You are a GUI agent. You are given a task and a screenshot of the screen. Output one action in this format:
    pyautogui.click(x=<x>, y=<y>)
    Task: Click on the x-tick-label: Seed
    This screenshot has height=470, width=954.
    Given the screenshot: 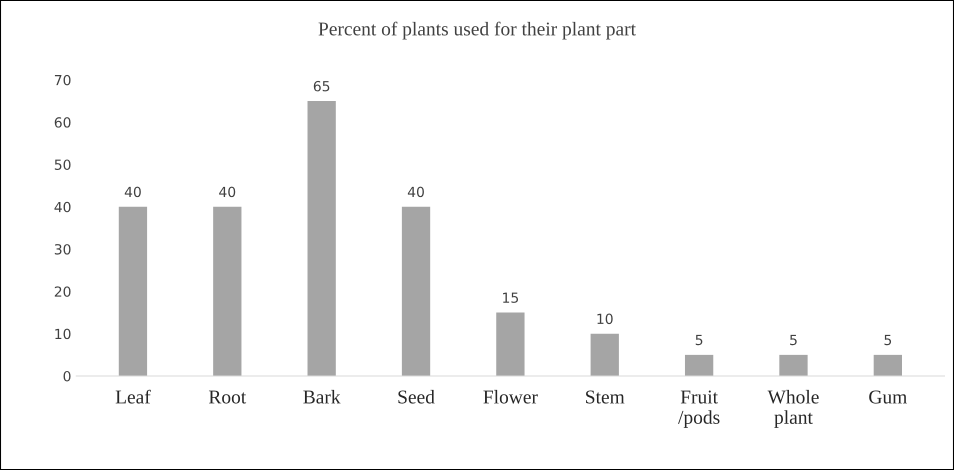 What is the action you would take?
    pyautogui.click(x=416, y=397)
    